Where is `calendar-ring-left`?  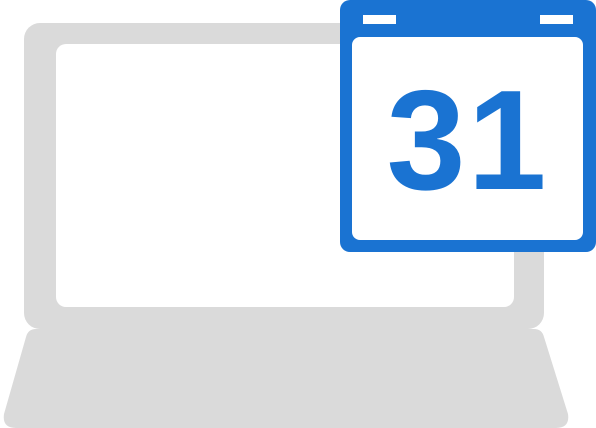 calendar-ring-left is located at coordinates (379, 19).